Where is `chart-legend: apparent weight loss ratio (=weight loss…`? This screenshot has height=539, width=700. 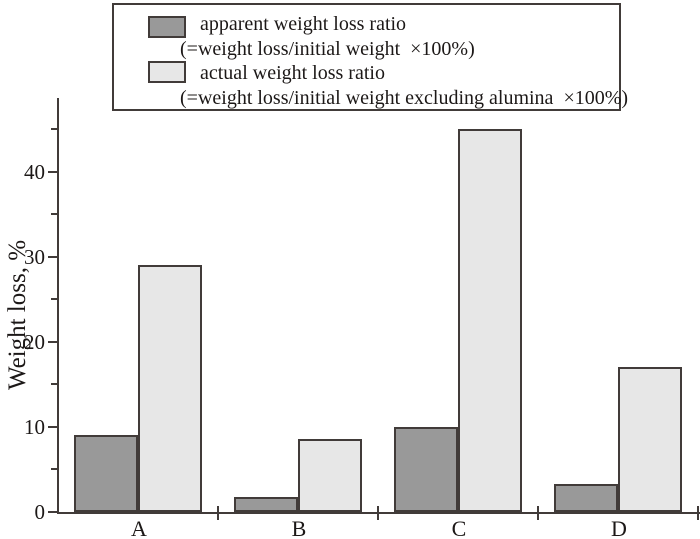 chart-legend: apparent weight loss ratio (=weight loss… is located at coordinates (370, 57).